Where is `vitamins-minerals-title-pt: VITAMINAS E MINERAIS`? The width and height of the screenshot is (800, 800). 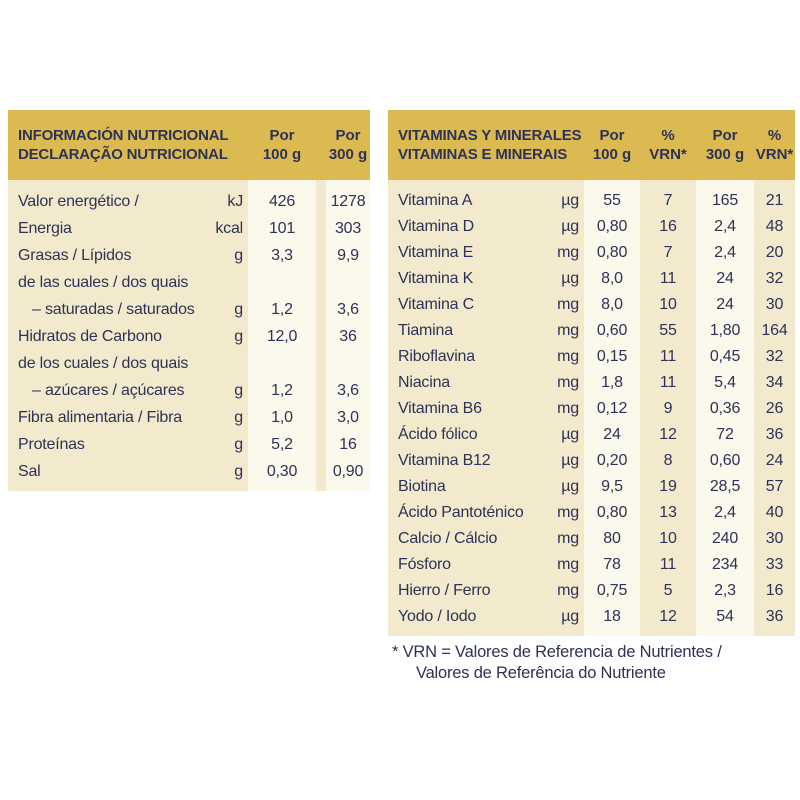 vitamins-minerals-title-pt: VITAMINAS E MINERAIS is located at coordinates (483, 154).